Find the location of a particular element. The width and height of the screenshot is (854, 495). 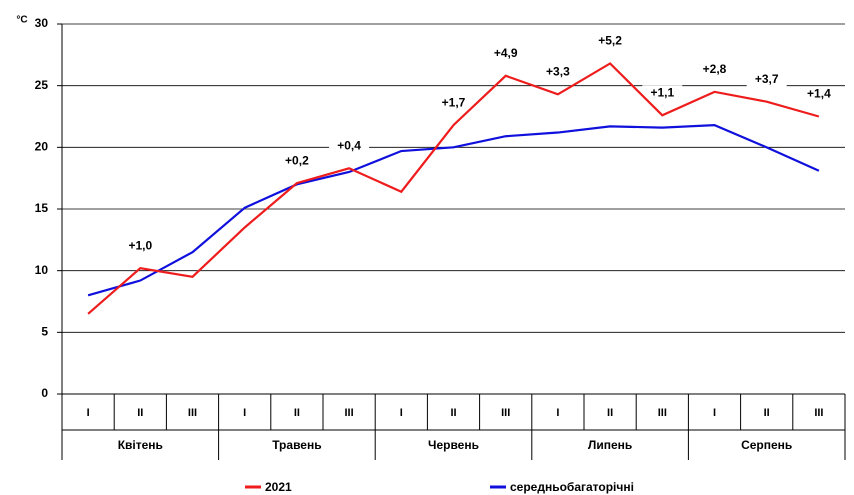

anomaly-label: +1,1 is located at coordinates (662, 92).